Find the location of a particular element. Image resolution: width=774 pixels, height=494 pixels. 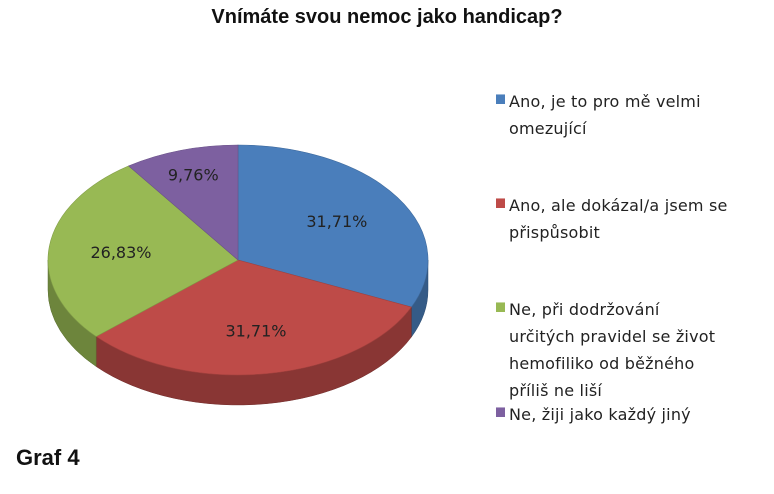

legend-item-4: Ne, žiji jako každý jiný is located at coordinates (631, 414).